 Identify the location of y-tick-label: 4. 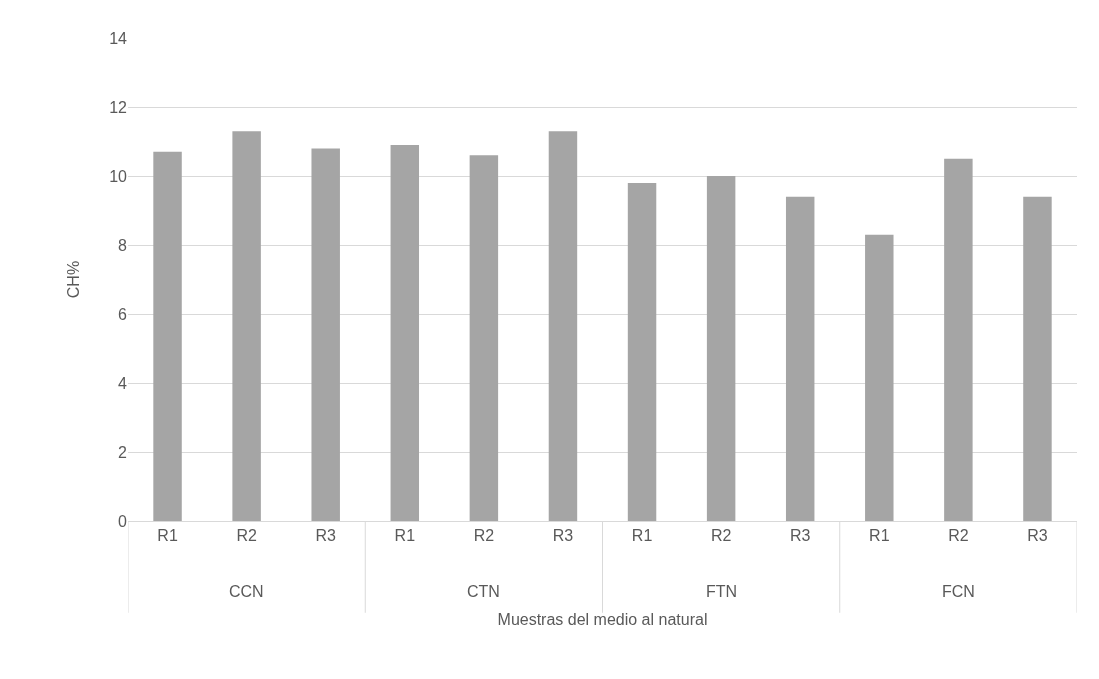
(123, 383).